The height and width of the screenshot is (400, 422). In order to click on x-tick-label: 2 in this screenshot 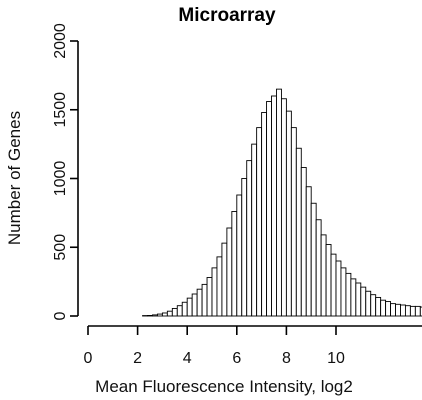, I will do `click(137, 358)`.